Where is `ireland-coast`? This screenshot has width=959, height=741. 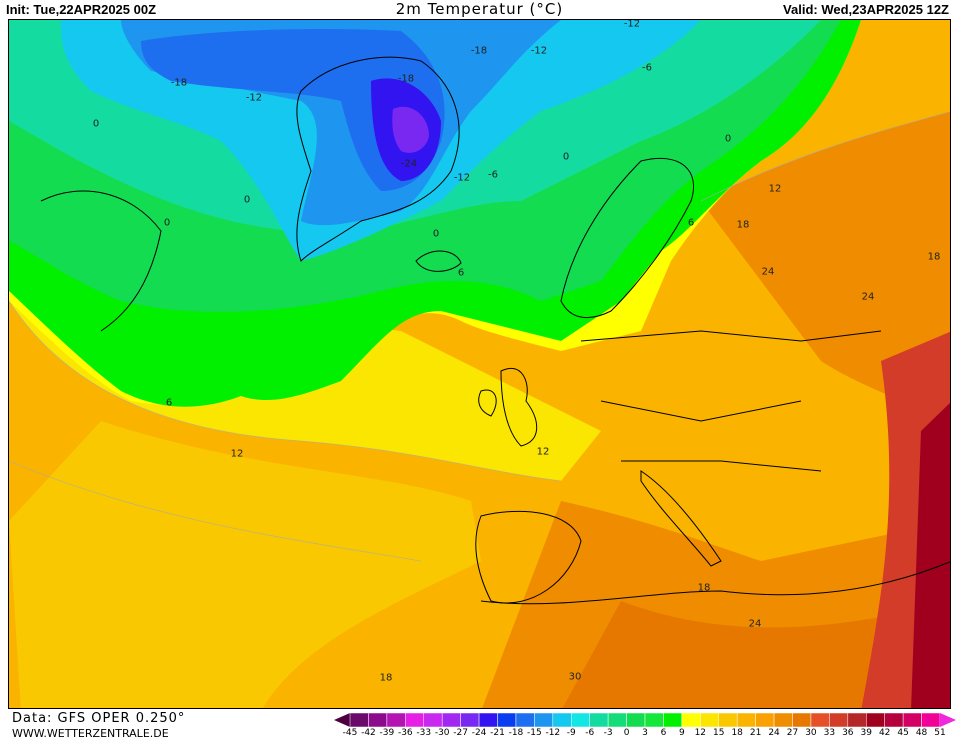 ireland-coast is located at coordinates (487, 403).